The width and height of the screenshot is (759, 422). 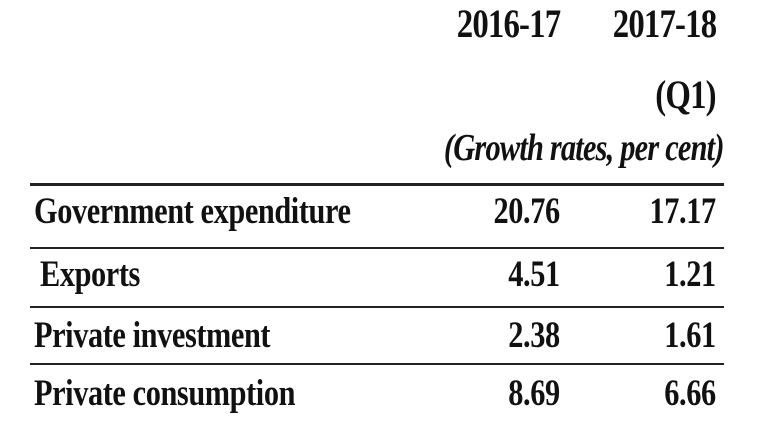 What do you see at coordinates (165, 393) in the screenshot?
I see `row-label-private-consumption: Private consumption` at bounding box center [165, 393].